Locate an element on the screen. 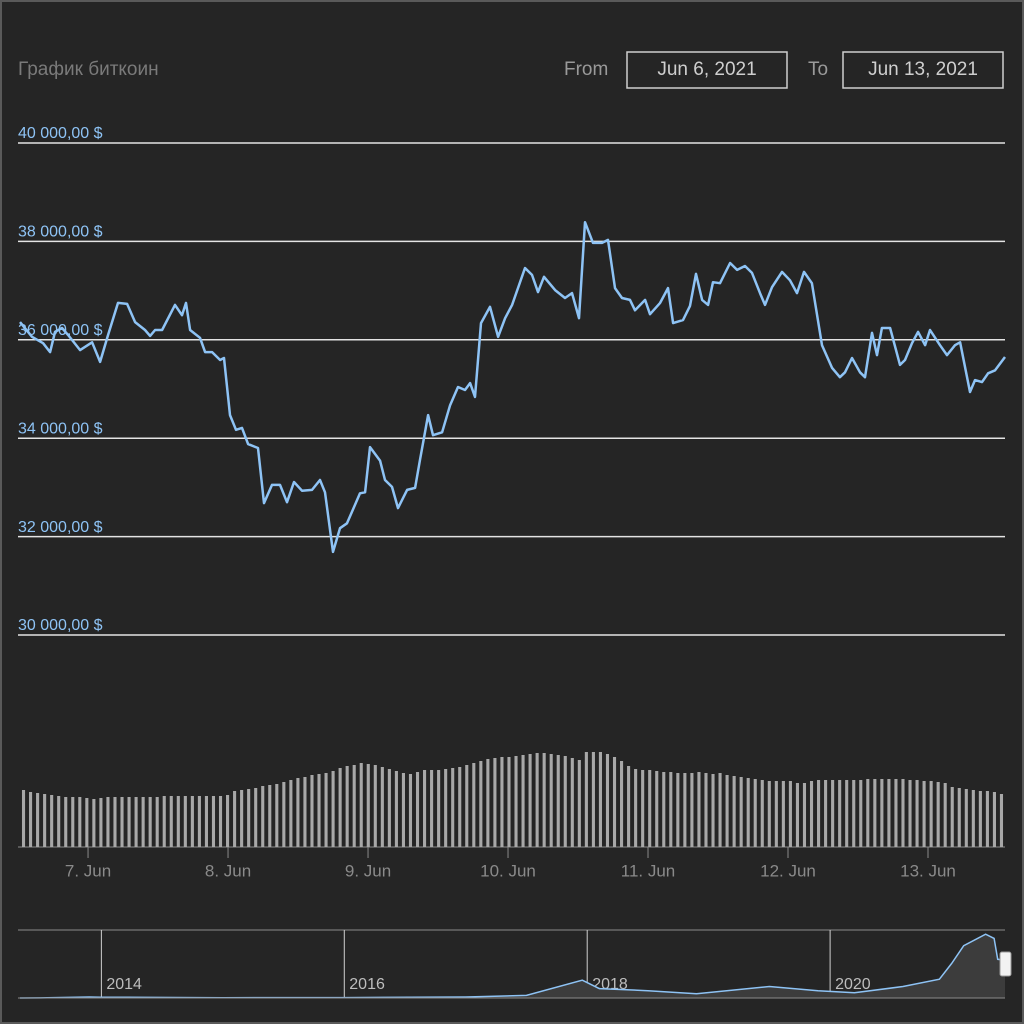 This screenshot has width=1024, height=1024. x-tick-label: 11. Jun is located at coordinates (648, 870).